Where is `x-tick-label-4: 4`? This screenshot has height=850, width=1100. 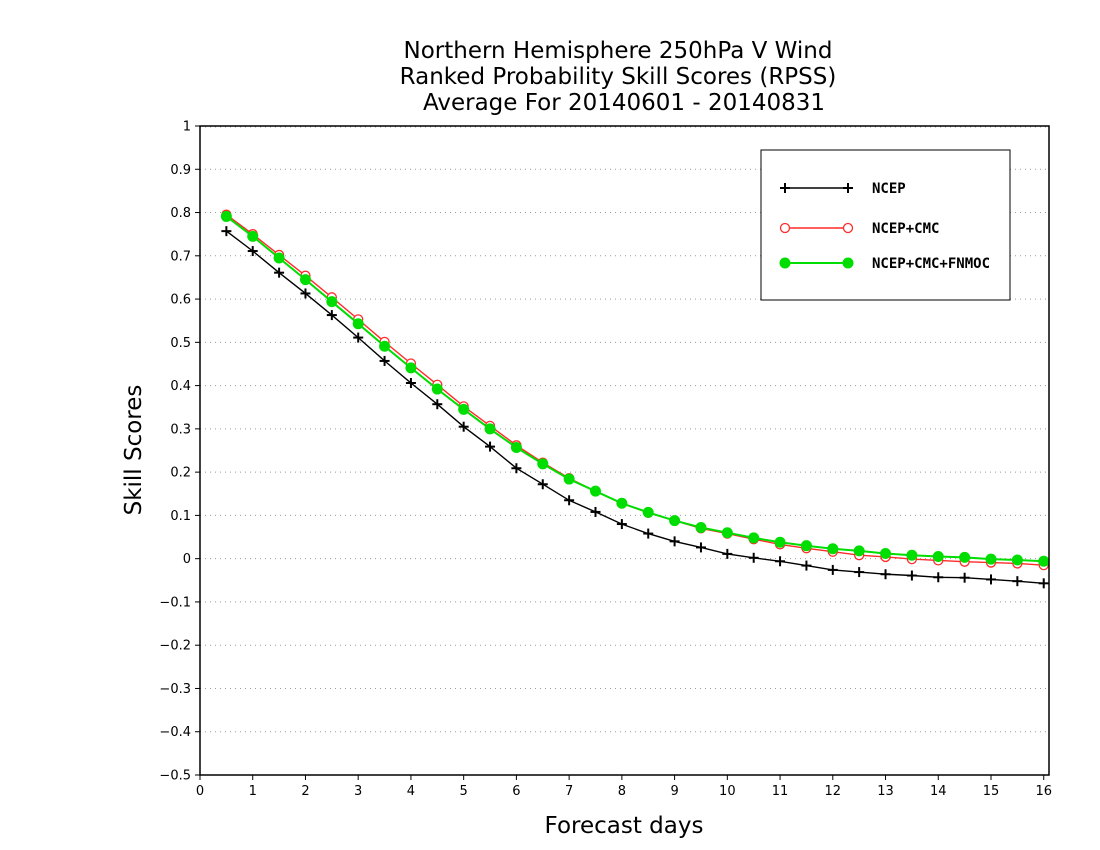 x-tick-label-4: 4 is located at coordinates (411, 791).